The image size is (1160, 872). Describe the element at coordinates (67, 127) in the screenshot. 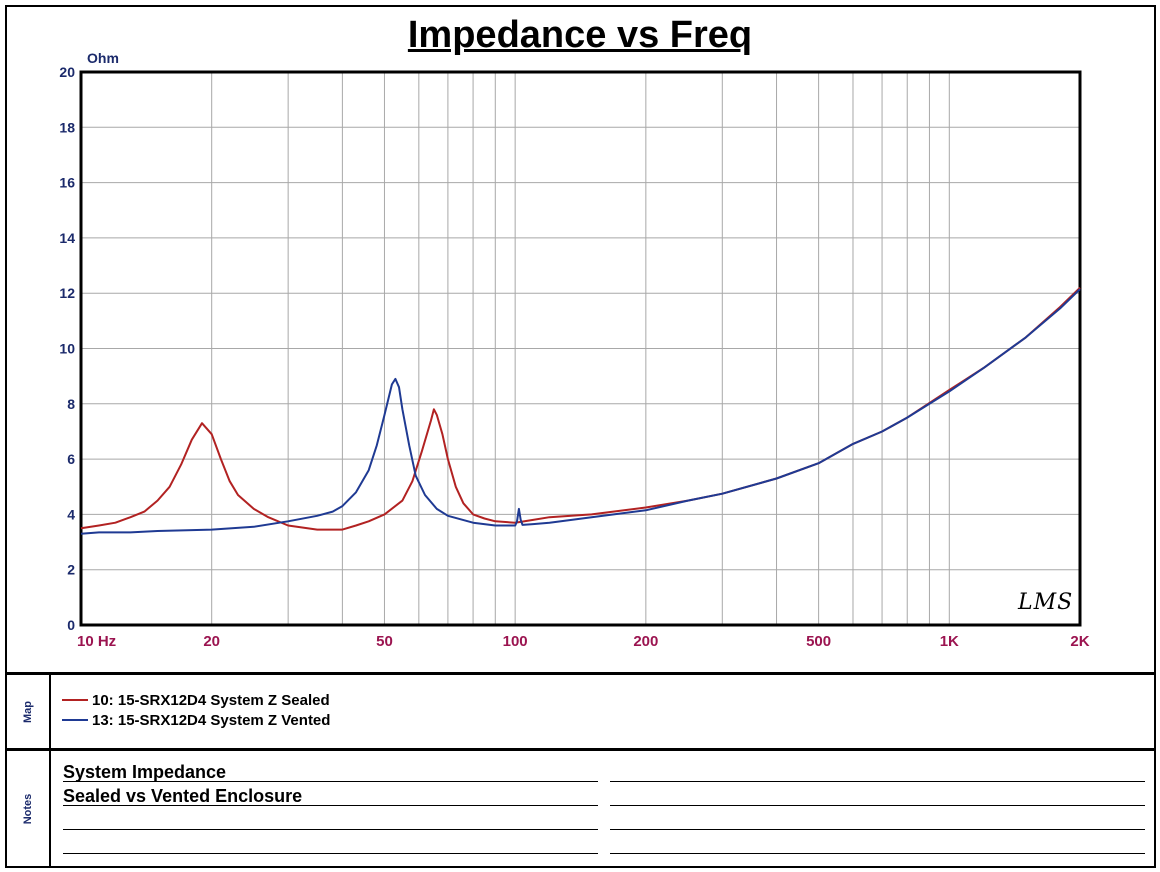

I see `y-tick-label: 18` at that location.